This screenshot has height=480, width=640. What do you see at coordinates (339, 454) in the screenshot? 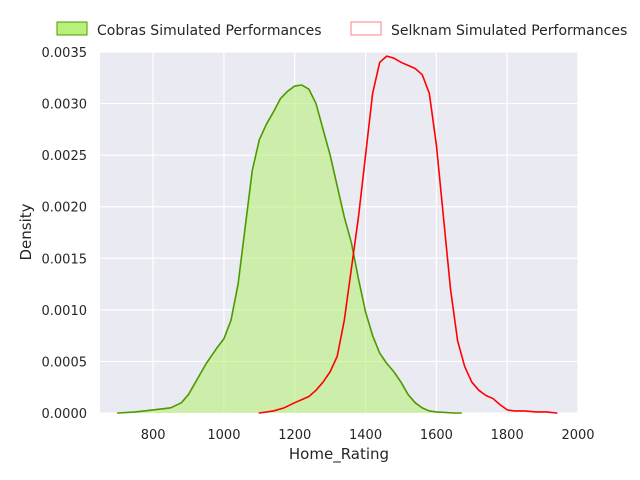
I see `x-axis-label: Home_Rating` at bounding box center [339, 454].